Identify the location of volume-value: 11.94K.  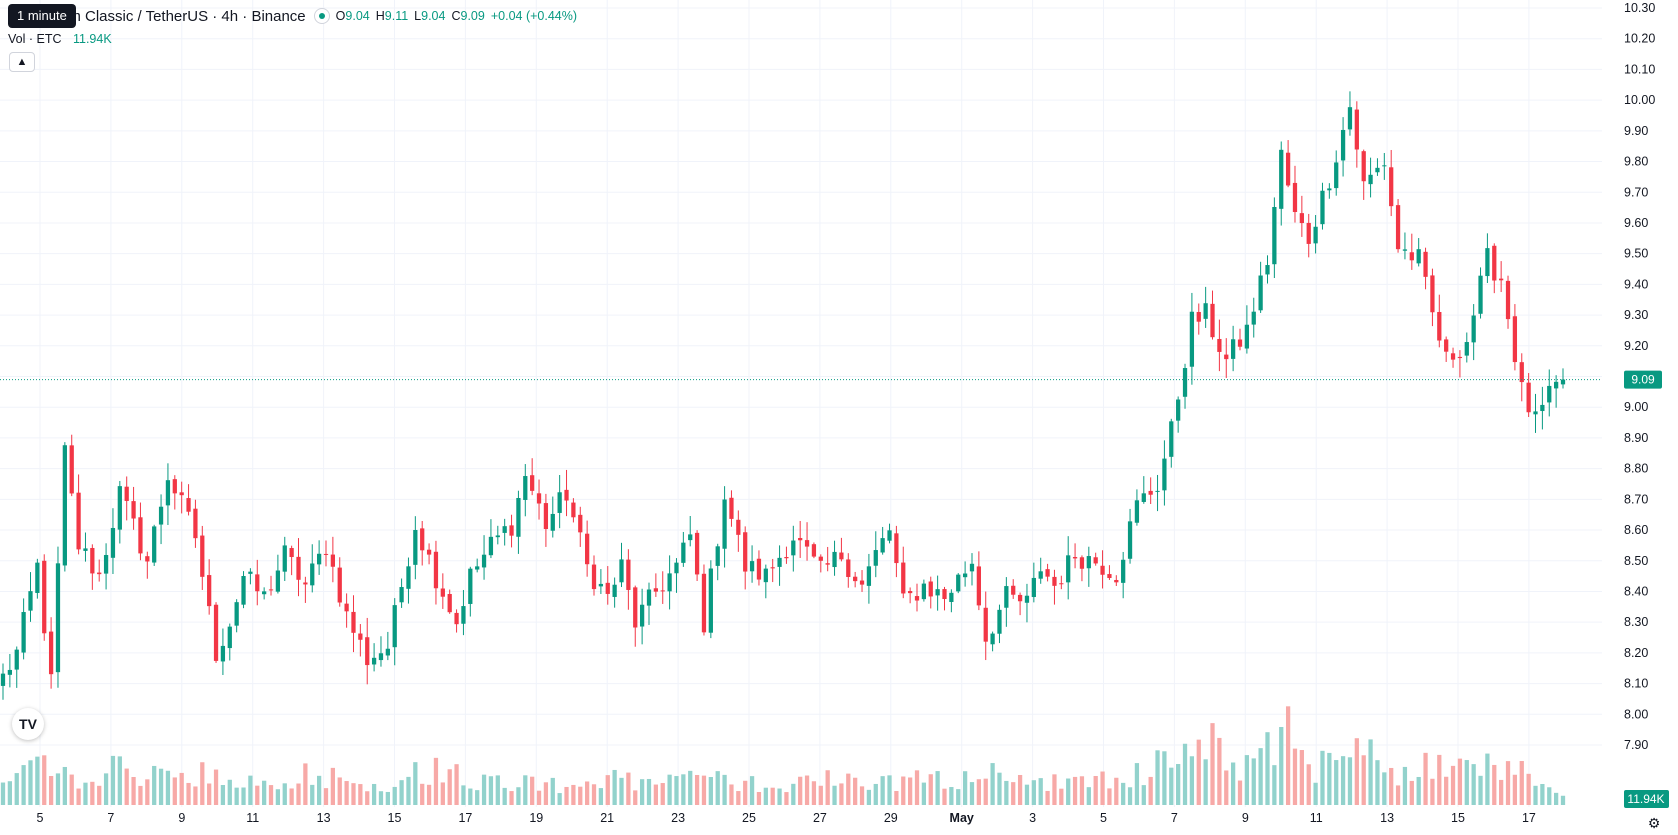
(92, 39).